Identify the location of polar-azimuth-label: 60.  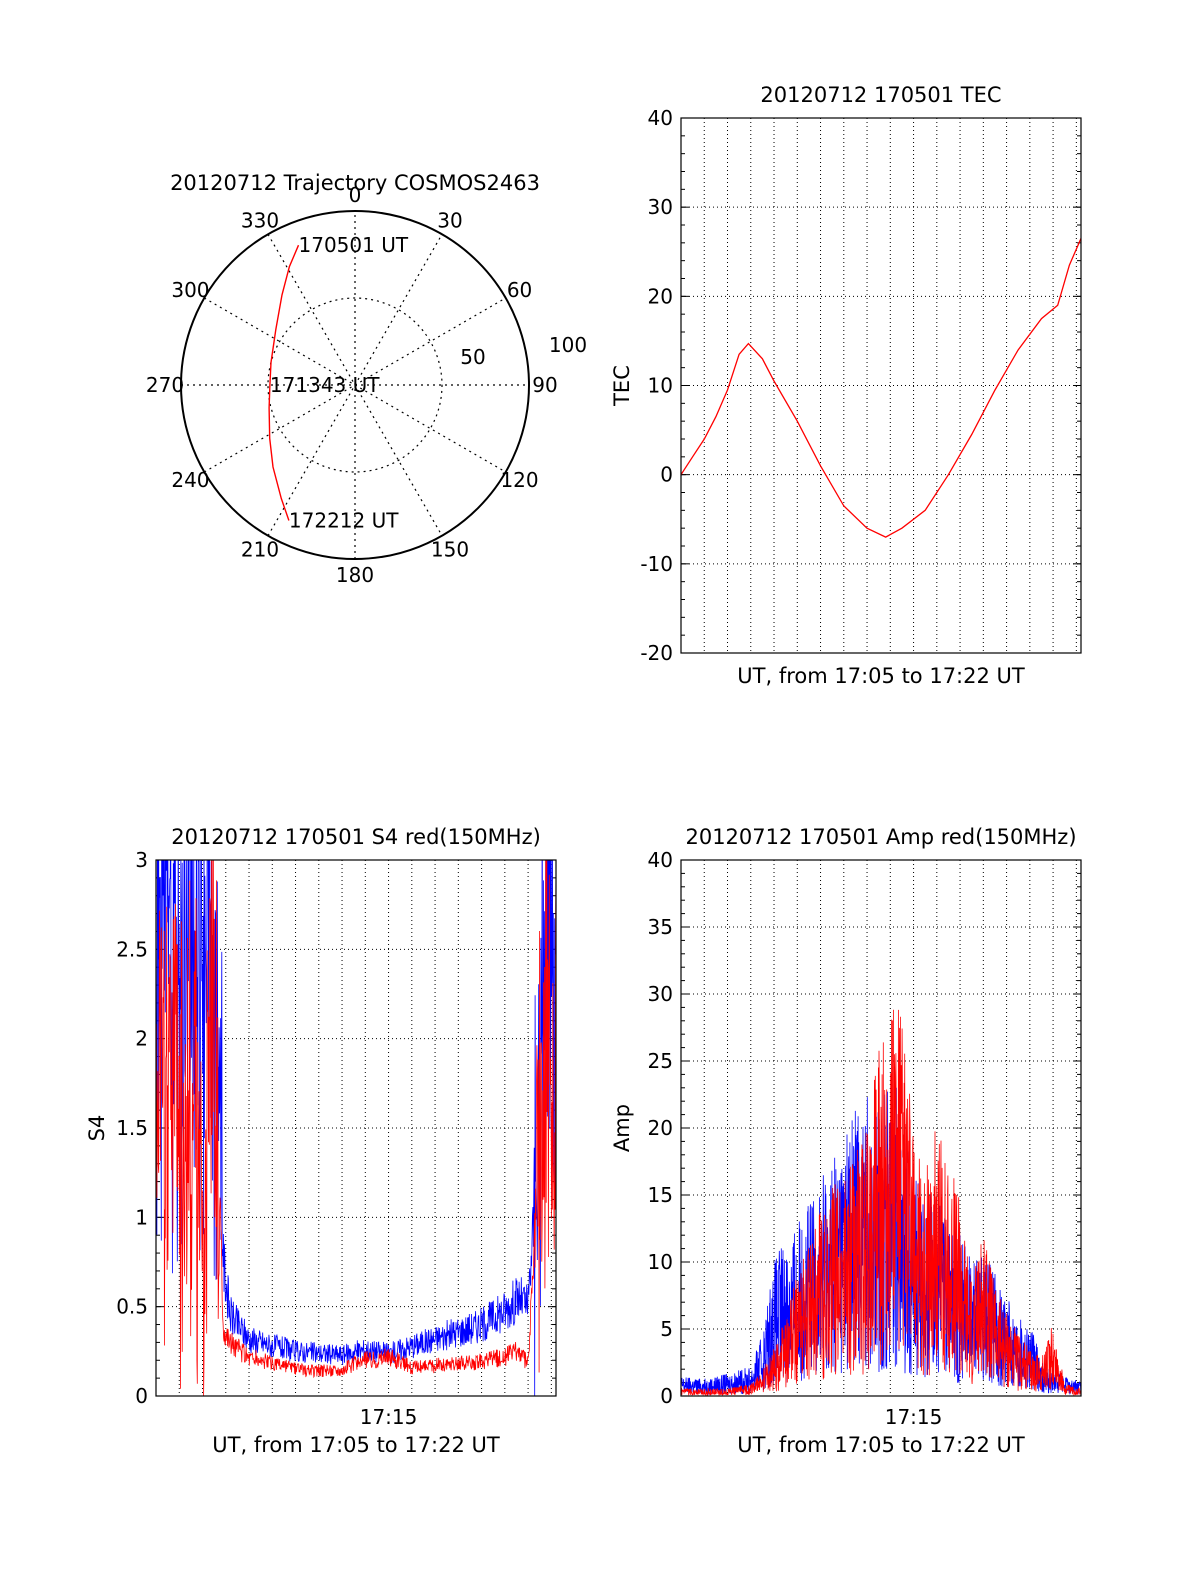
(519, 290).